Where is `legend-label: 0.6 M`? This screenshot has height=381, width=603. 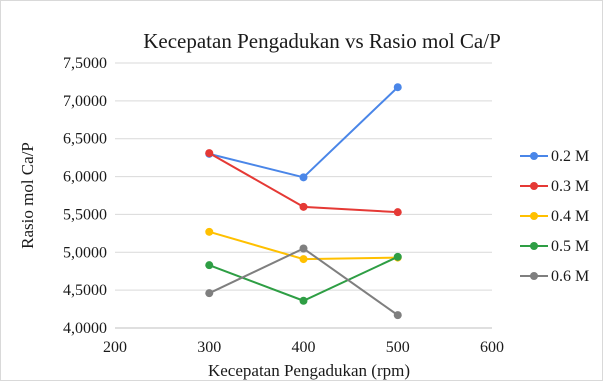
legend-label: 0.6 M is located at coordinates (570, 276).